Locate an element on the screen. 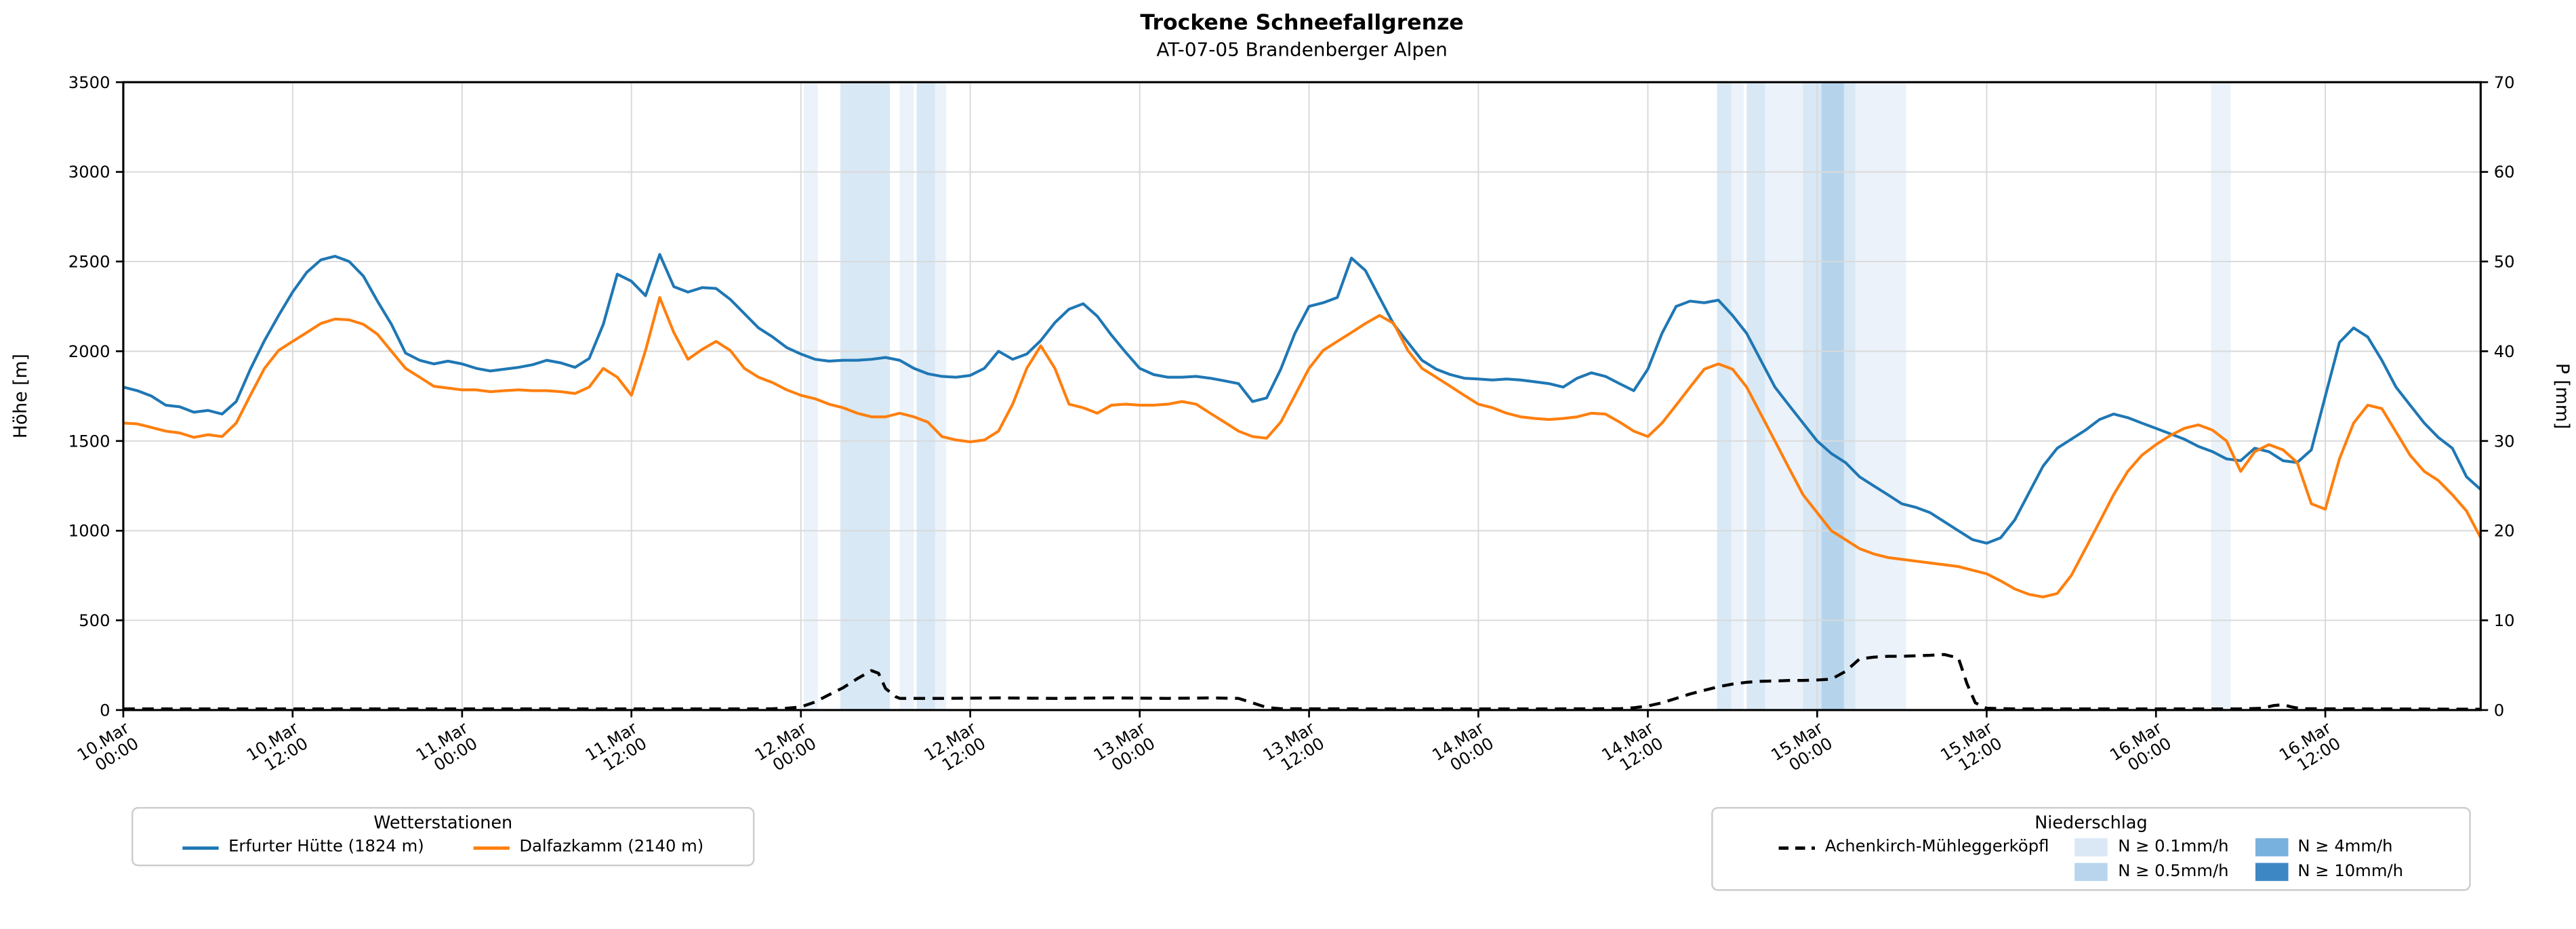  x-tick-label: 10.Mar00:00 is located at coordinates (108, 749).